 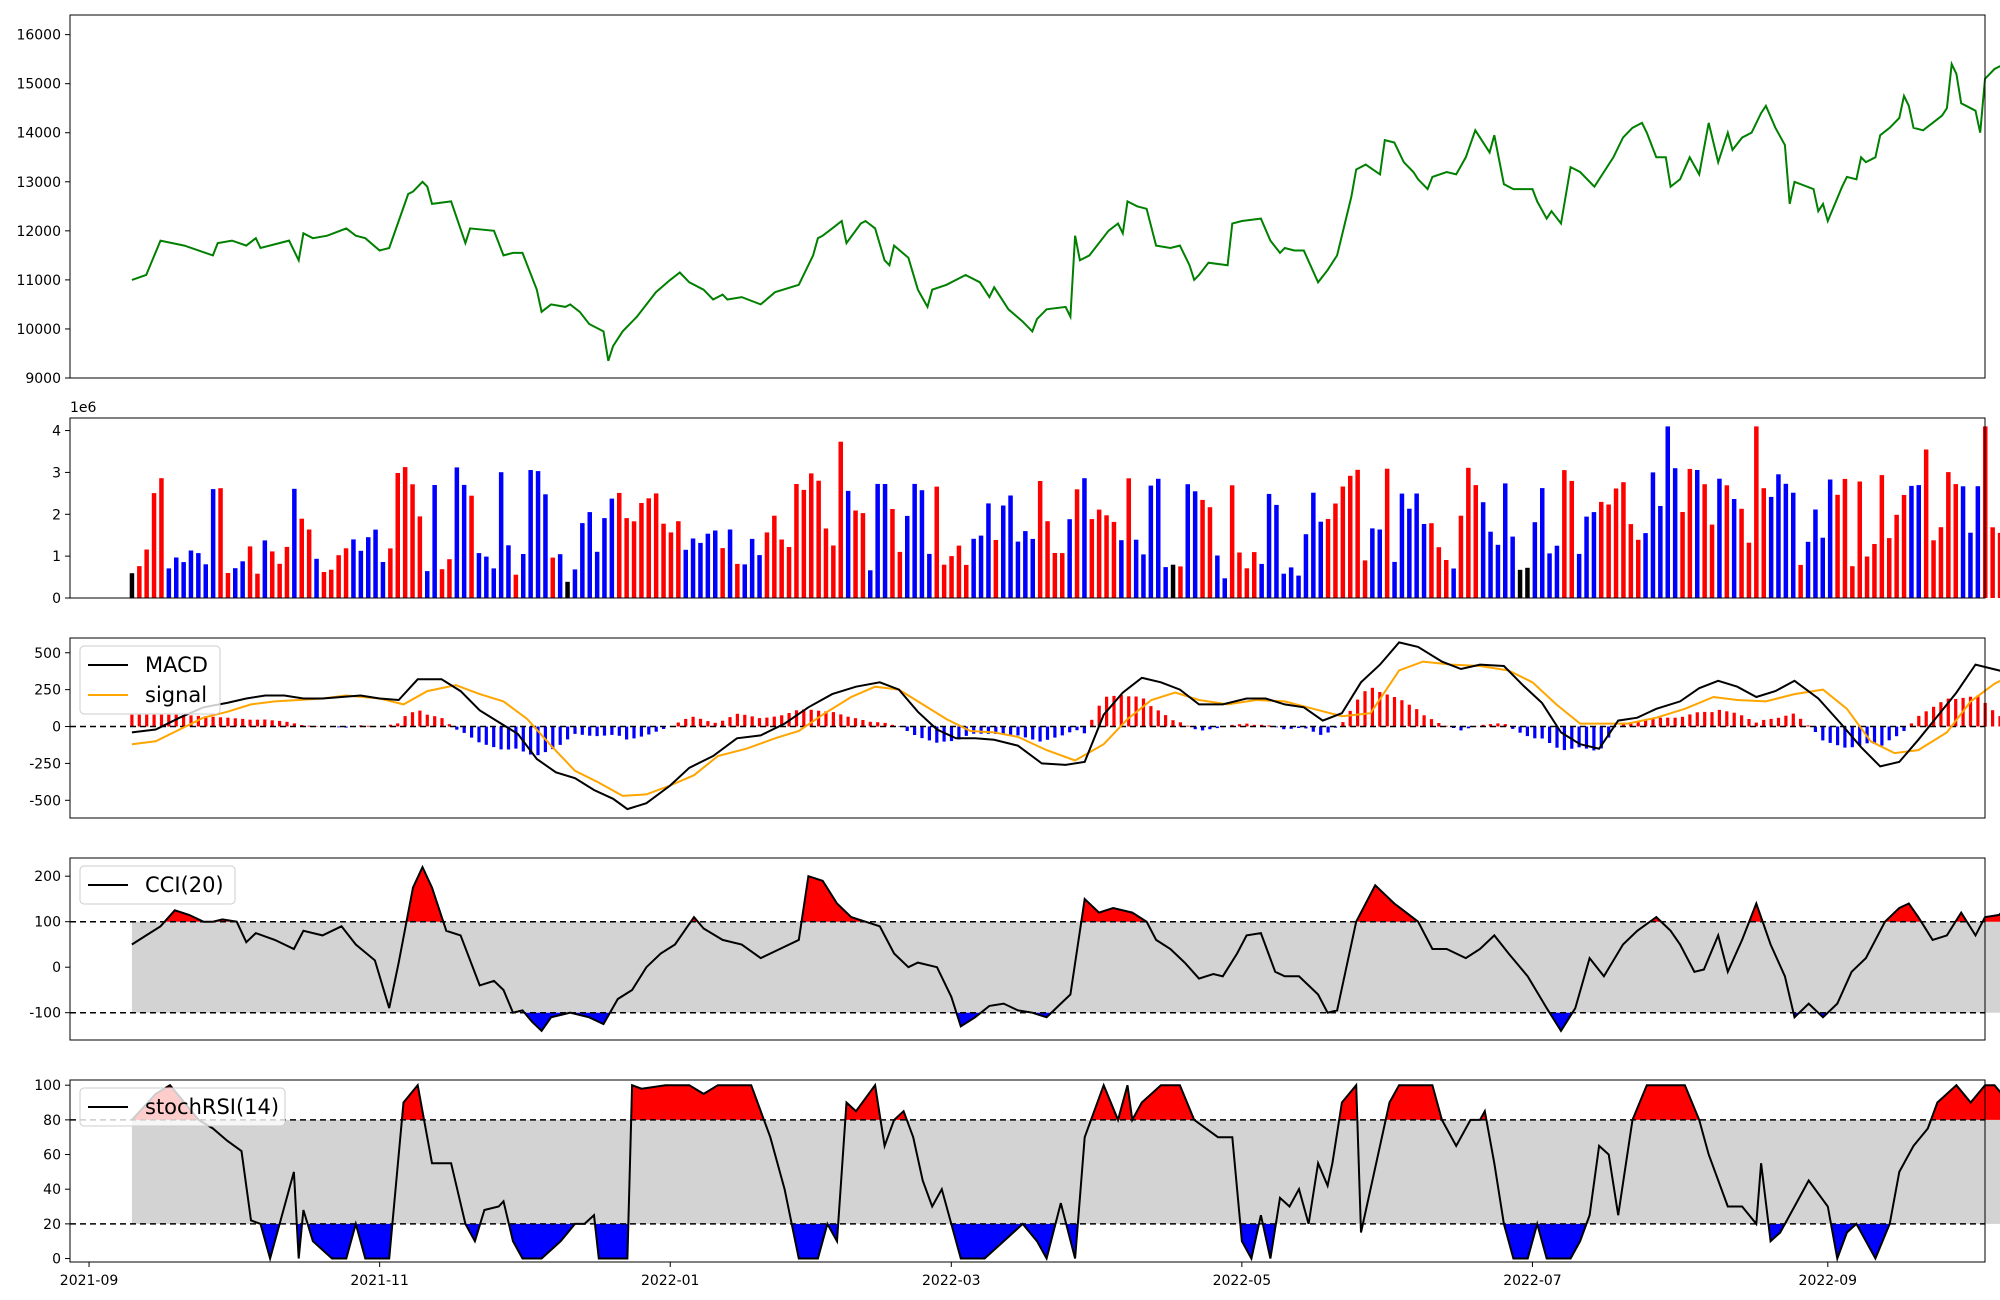 What do you see at coordinates (38, 232) in the screenshot?
I see `y-tick-label: 12000` at bounding box center [38, 232].